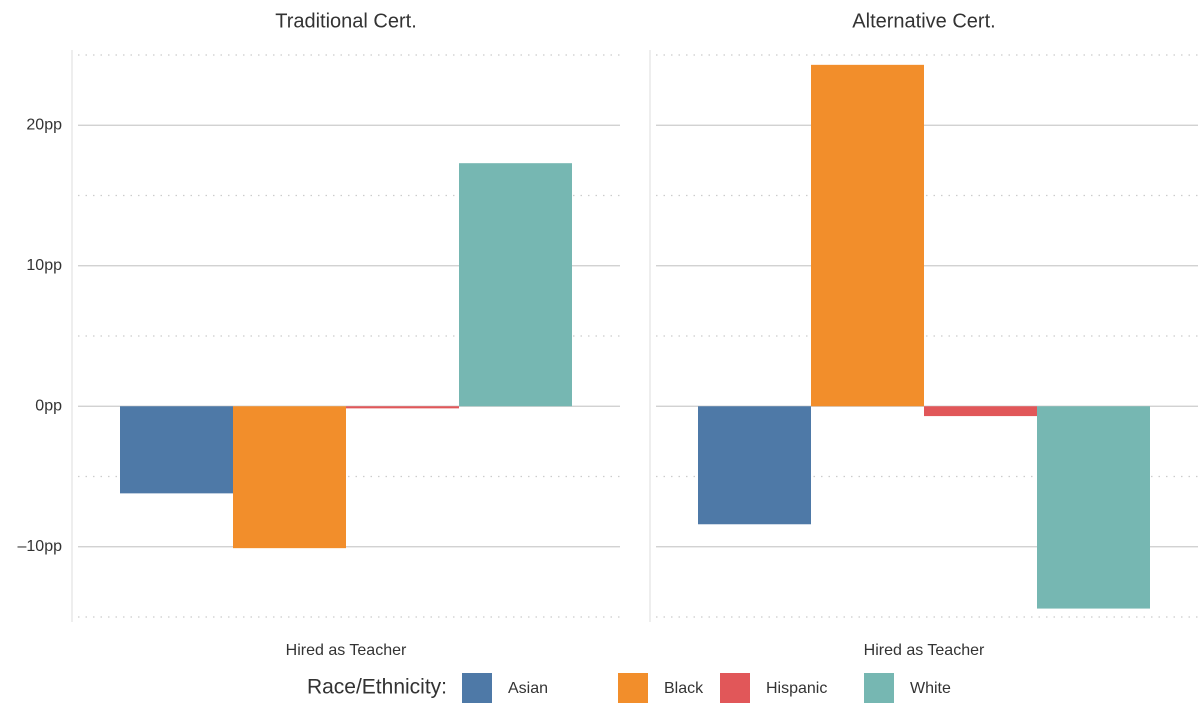  I want to click on legend-label: White, so click(930, 688).